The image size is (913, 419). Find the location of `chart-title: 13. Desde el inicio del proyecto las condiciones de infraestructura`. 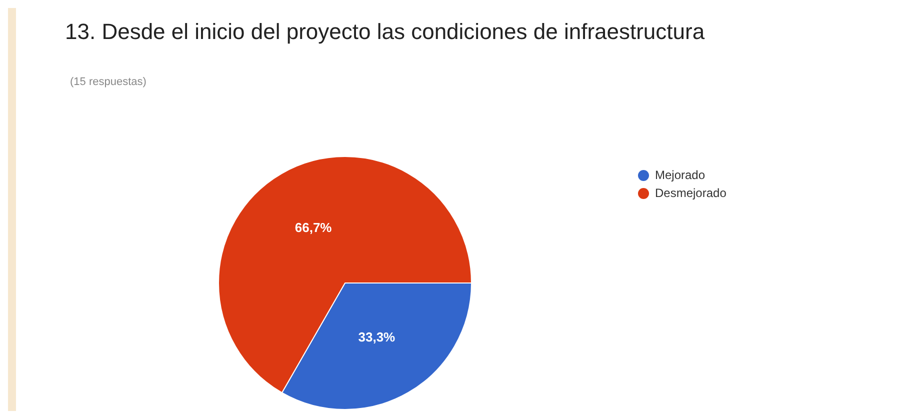

chart-title: 13. Desde el inicio del proyecto las condiciones de infraestructura is located at coordinates (385, 32).